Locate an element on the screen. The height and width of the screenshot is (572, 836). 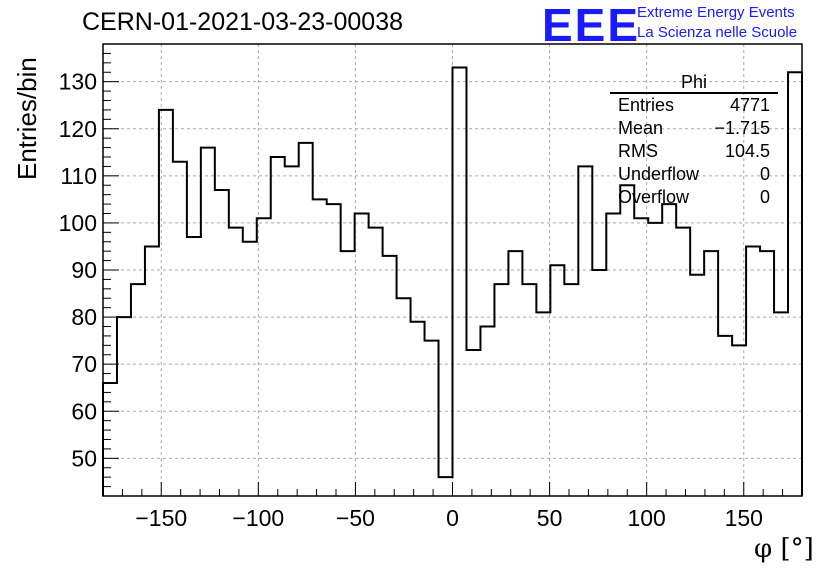
y-tick-label: 100 is located at coordinates (78, 223).